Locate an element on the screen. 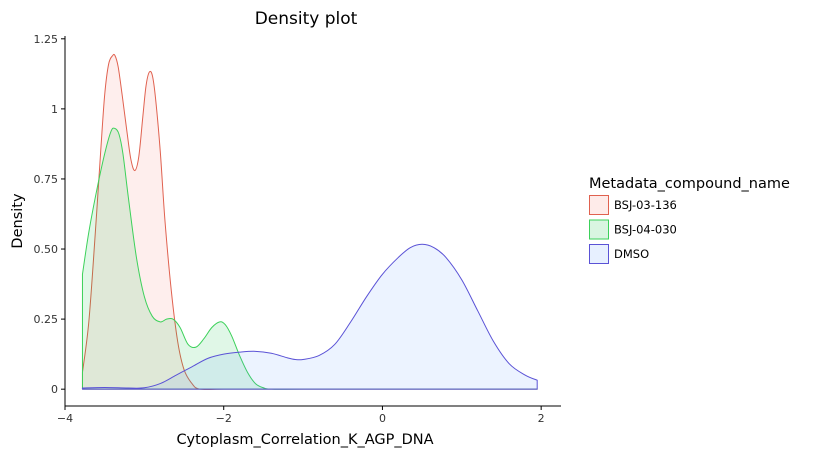 The width and height of the screenshot is (827, 458). x-axis-ticks: −4 −2 0 2 is located at coordinates (301, 415).